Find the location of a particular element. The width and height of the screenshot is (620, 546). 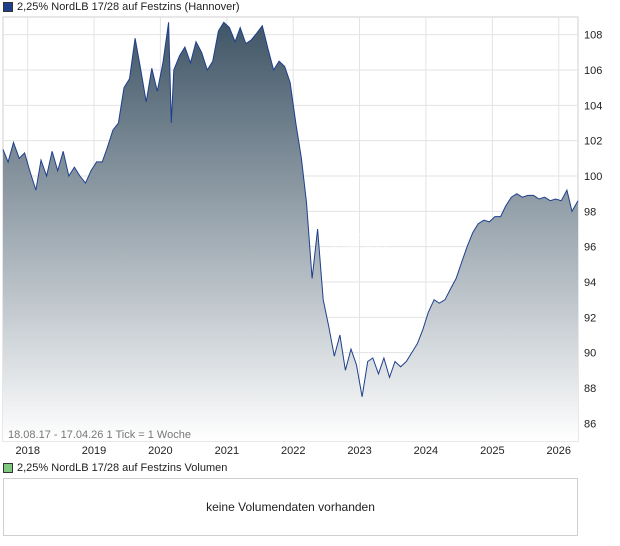

y-tick-label: 96 is located at coordinates (590, 248).